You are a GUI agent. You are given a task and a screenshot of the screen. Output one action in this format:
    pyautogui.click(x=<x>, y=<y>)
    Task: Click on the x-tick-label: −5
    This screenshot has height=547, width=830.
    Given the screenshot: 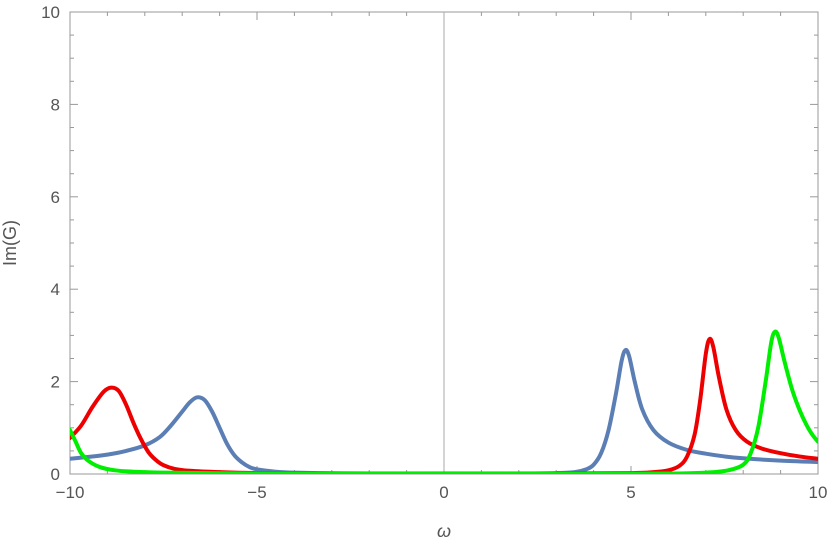 What is the action you would take?
    pyautogui.click(x=256, y=492)
    